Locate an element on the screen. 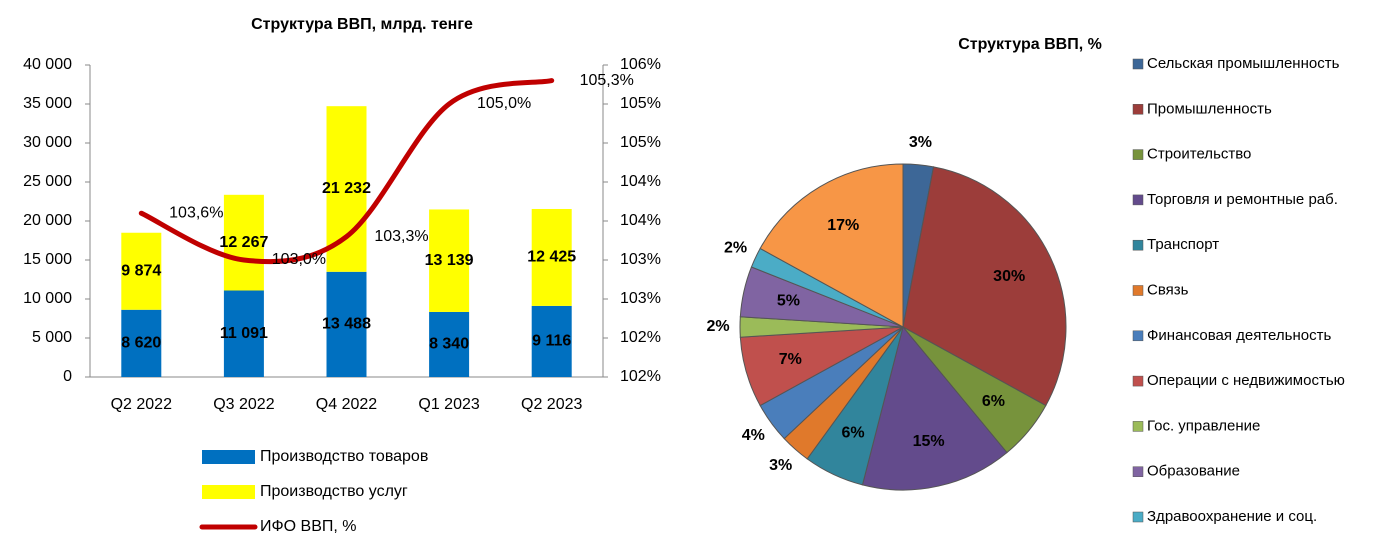 This screenshot has width=1374, height=534. legend-label: Сельская промышленность is located at coordinates (1243, 63).